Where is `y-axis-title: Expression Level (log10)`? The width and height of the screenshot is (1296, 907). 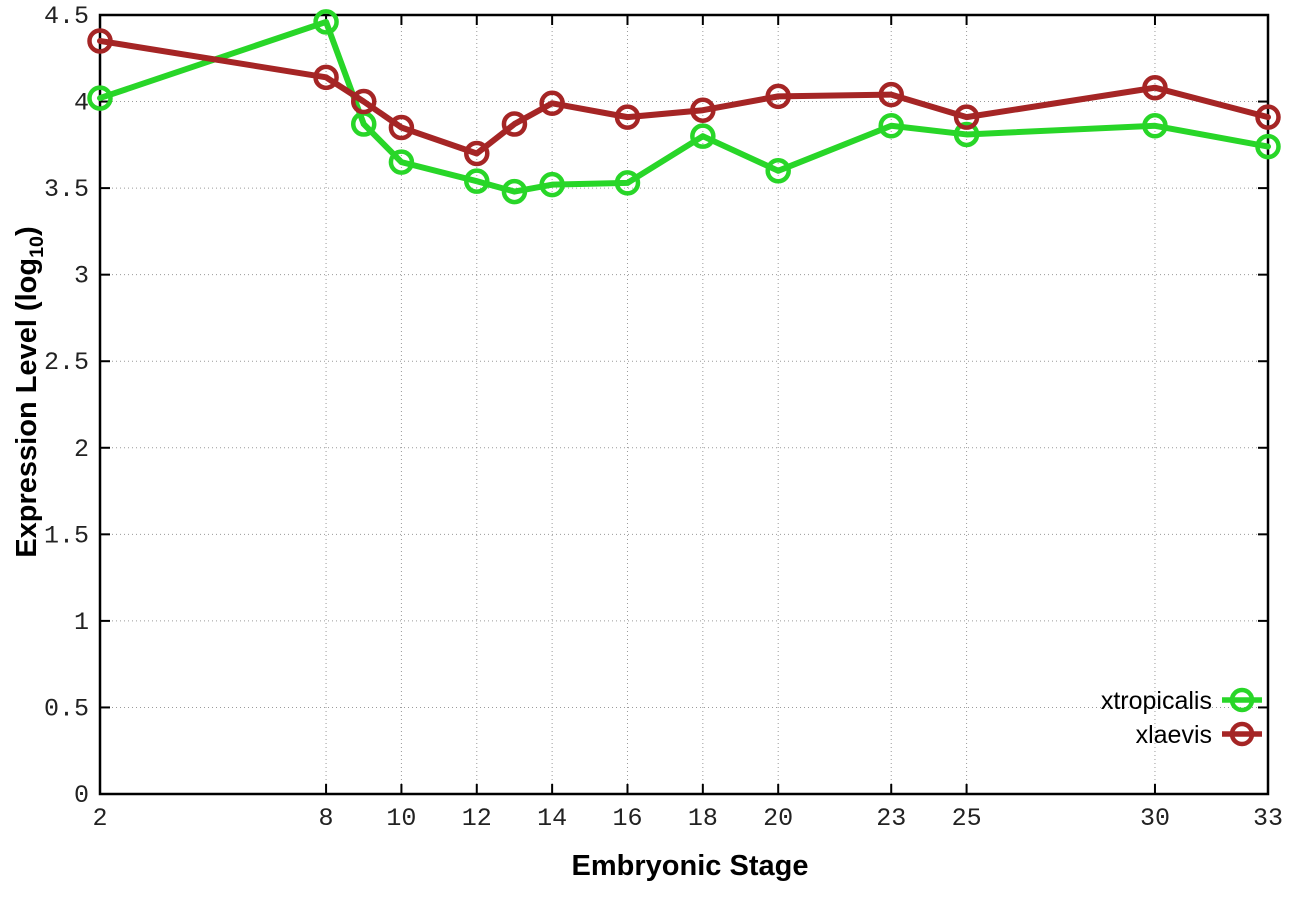
y-axis-title: Expression Level (log10) is located at coordinates (30, 391).